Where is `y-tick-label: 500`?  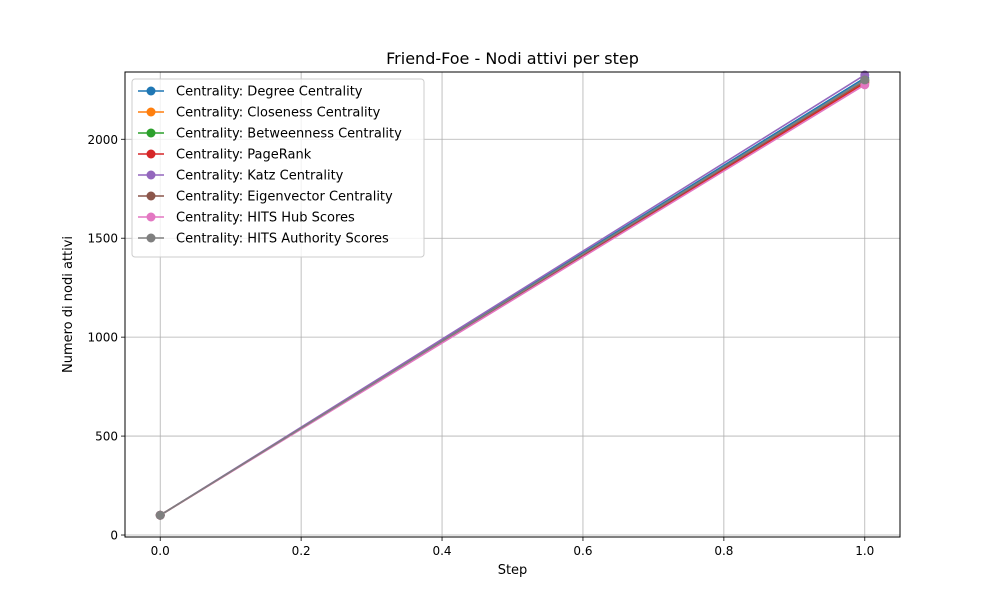 y-tick-label: 500 is located at coordinates (106, 437).